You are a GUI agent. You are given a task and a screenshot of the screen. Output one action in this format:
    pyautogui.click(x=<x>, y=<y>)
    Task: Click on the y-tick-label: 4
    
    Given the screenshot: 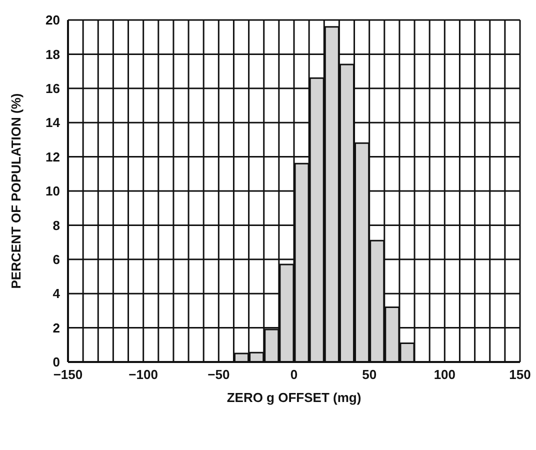 What is the action you would take?
    pyautogui.click(x=56, y=294)
    